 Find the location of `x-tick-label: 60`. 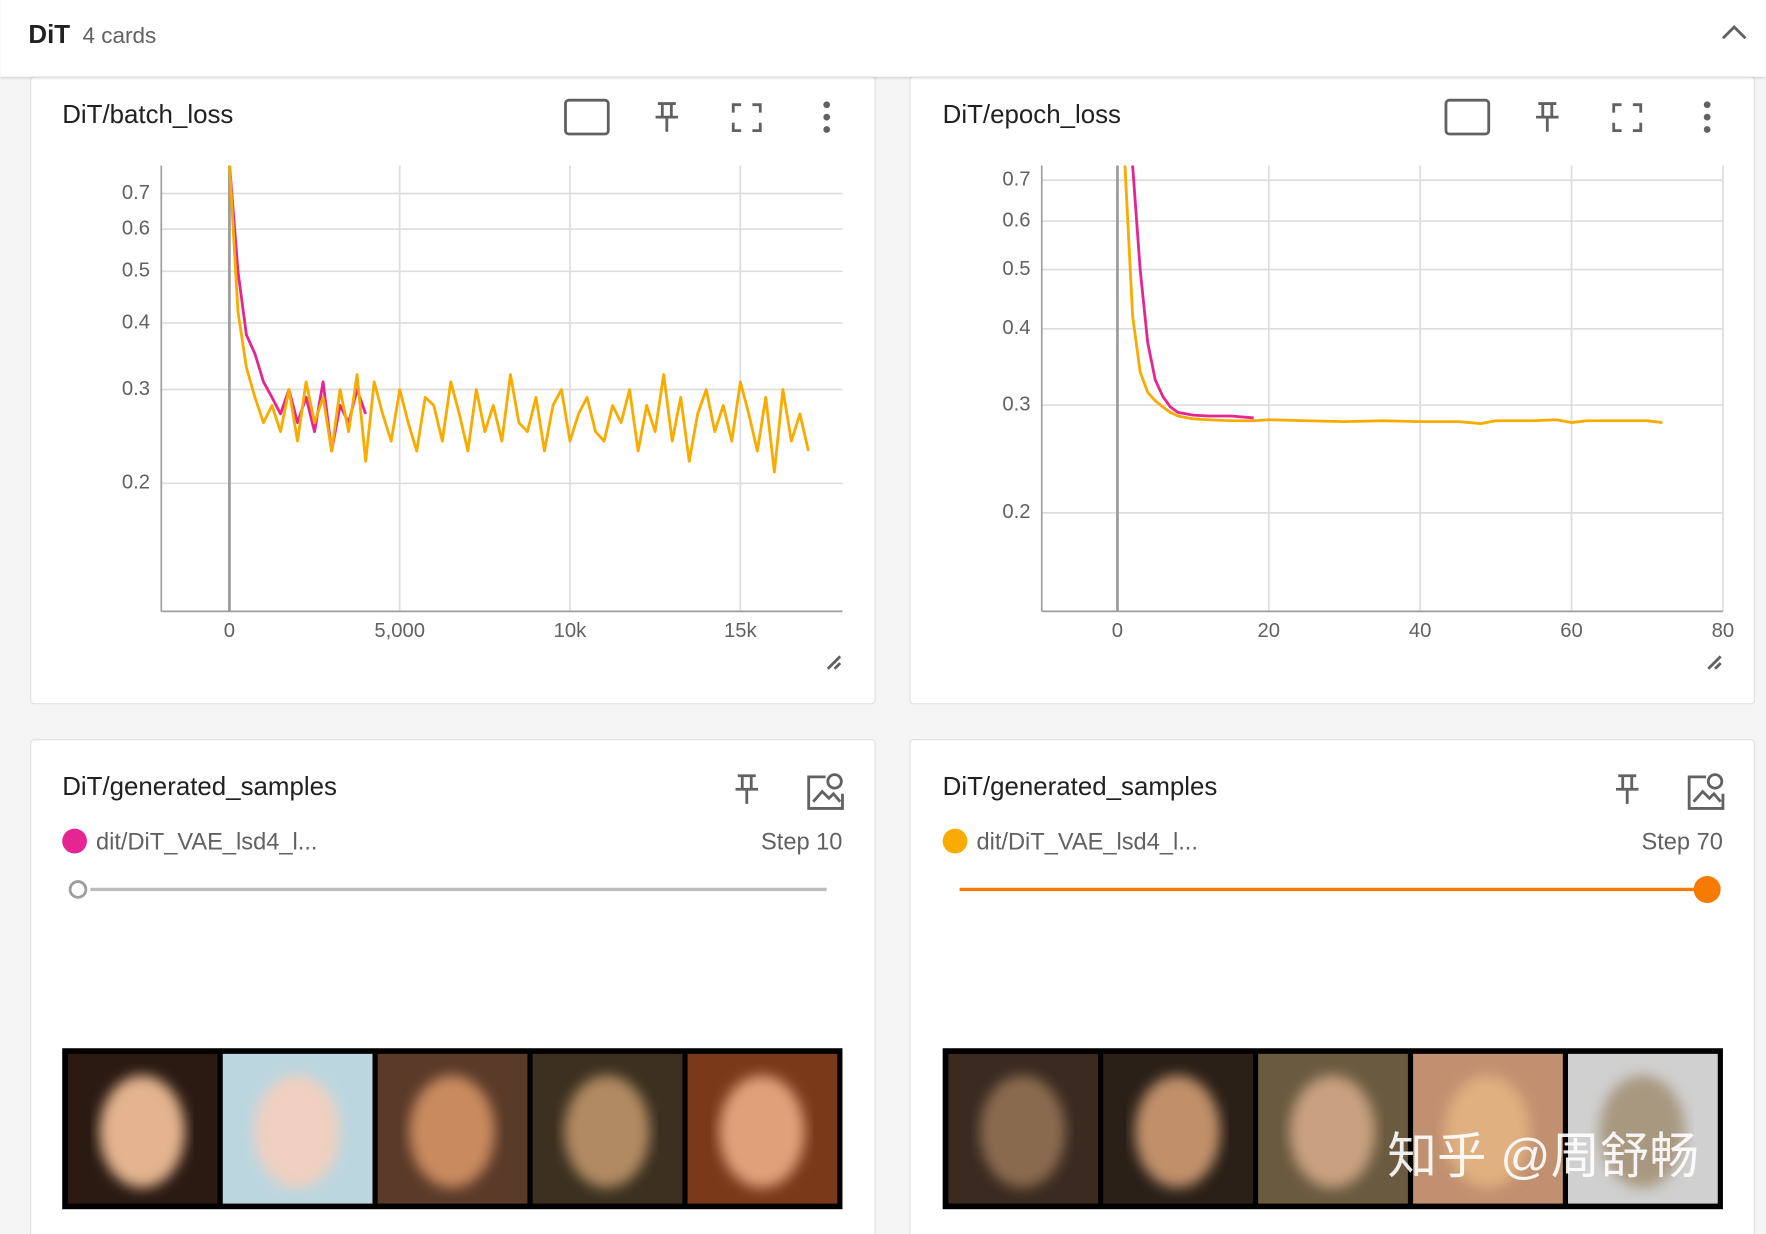

x-tick-label: 60 is located at coordinates (1571, 631).